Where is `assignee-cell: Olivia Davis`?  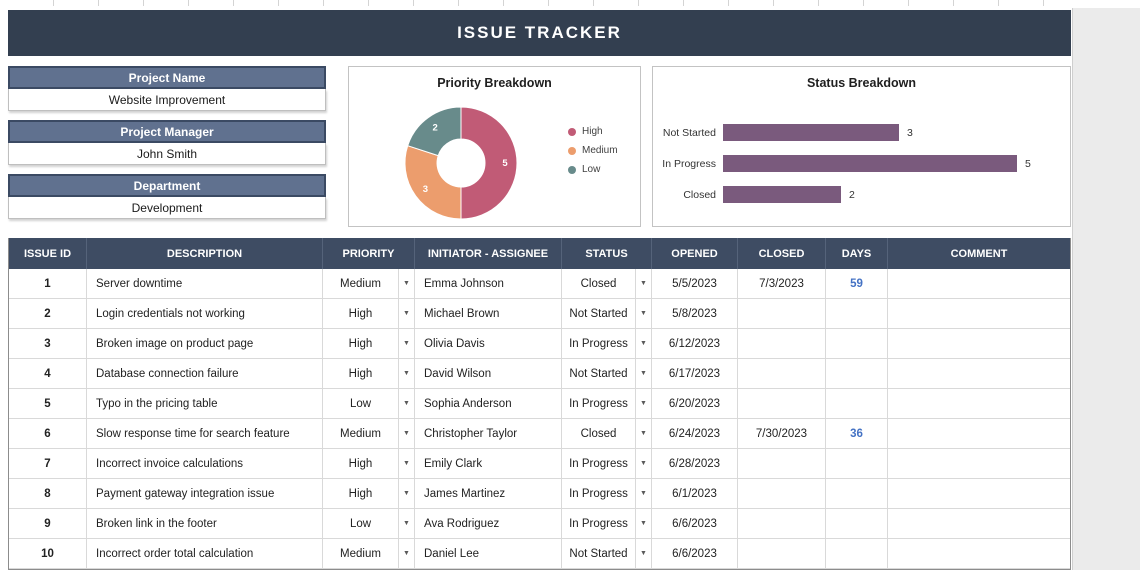 assignee-cell: Olivia Davis is located at coordinates (488, 344).